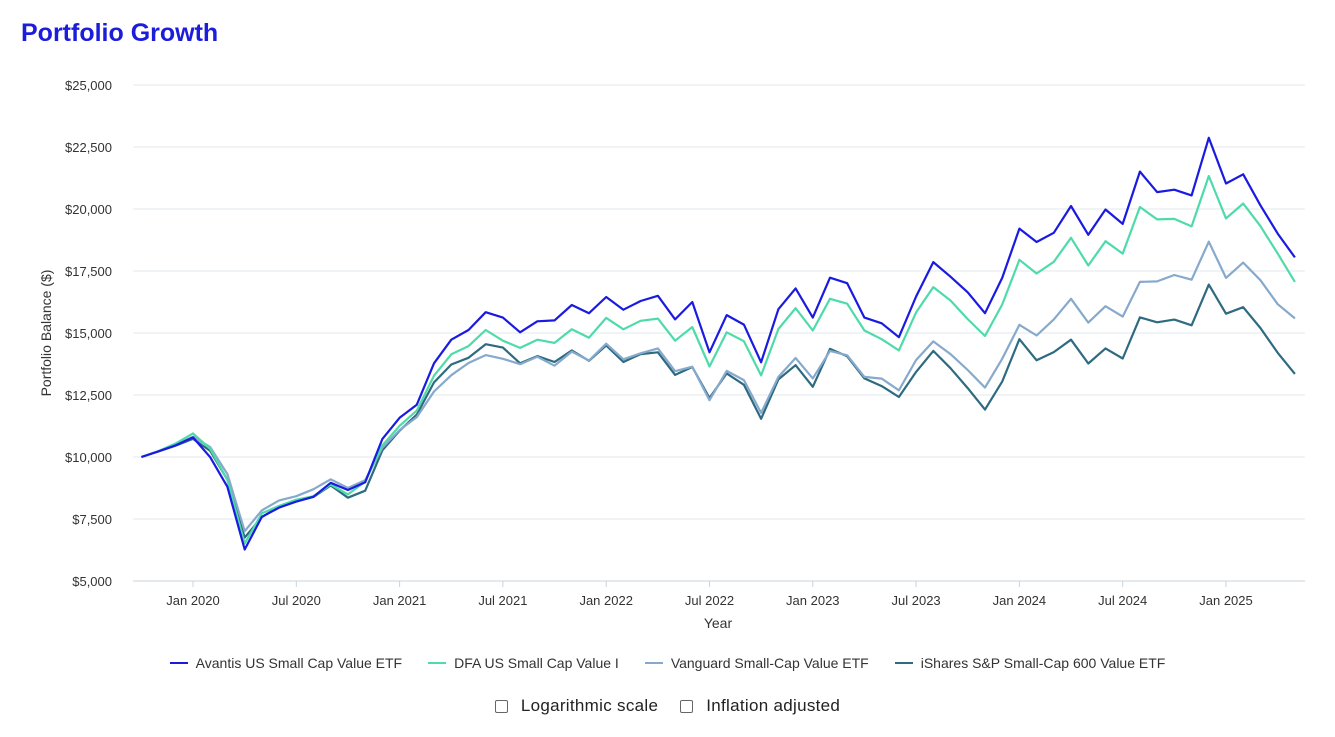 This screenshot has width=1335, height=737. What do you see at coordinates (536, 663) in the screenshot?
I see `legend-label: DFA US Small Cap Value I` at bounding box center [536, 663].